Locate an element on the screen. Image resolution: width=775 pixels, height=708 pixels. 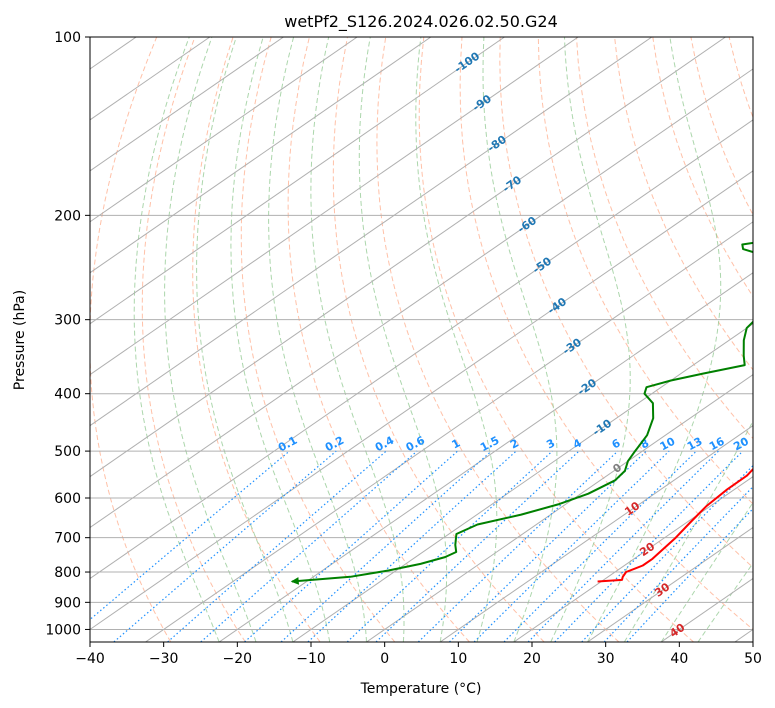
mixing-ratio-label: 20 is located at coordinates (741, 444).